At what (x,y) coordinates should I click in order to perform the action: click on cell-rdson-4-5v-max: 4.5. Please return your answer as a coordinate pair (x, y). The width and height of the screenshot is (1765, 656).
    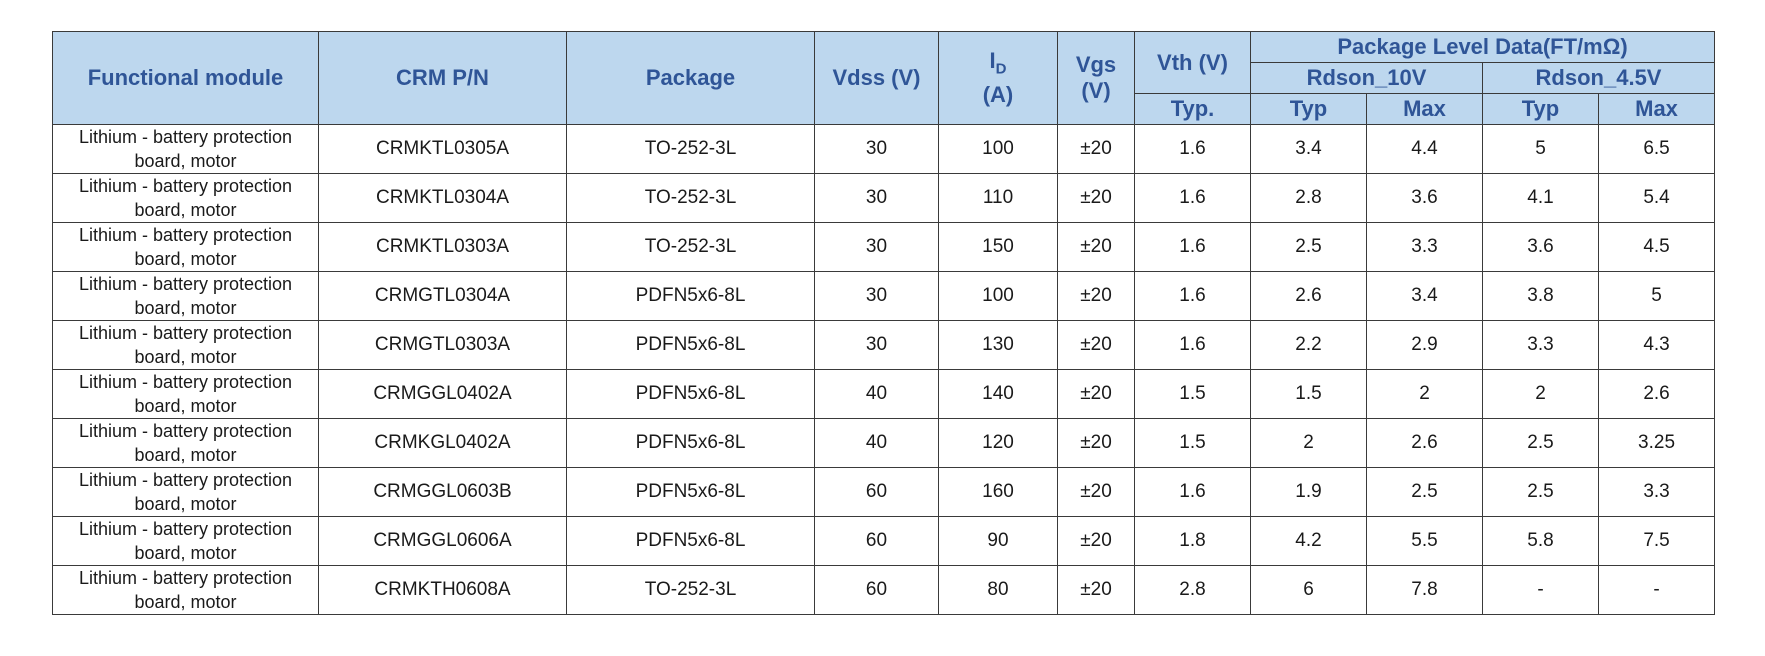
    Looking at the image, I should click on (1656, 247).